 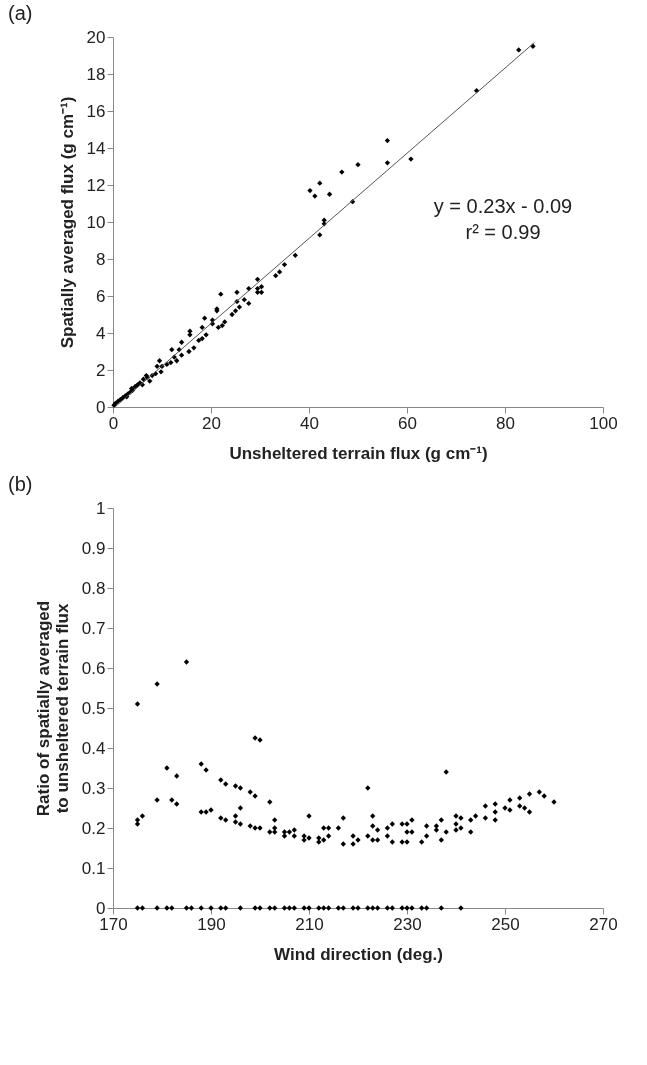 I want to click on y-tick-label: 16, so click(x=96, y=111).